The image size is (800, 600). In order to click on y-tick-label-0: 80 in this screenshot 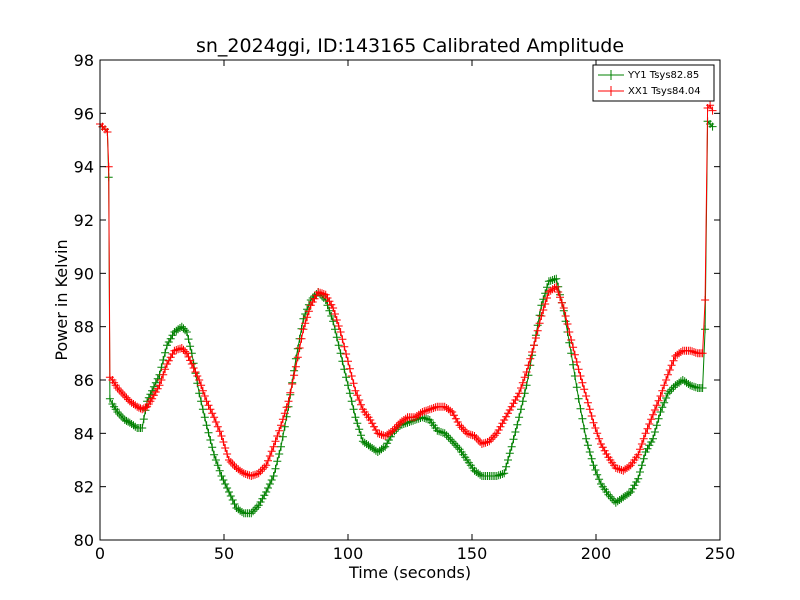, I will do `click(84, 540)`.